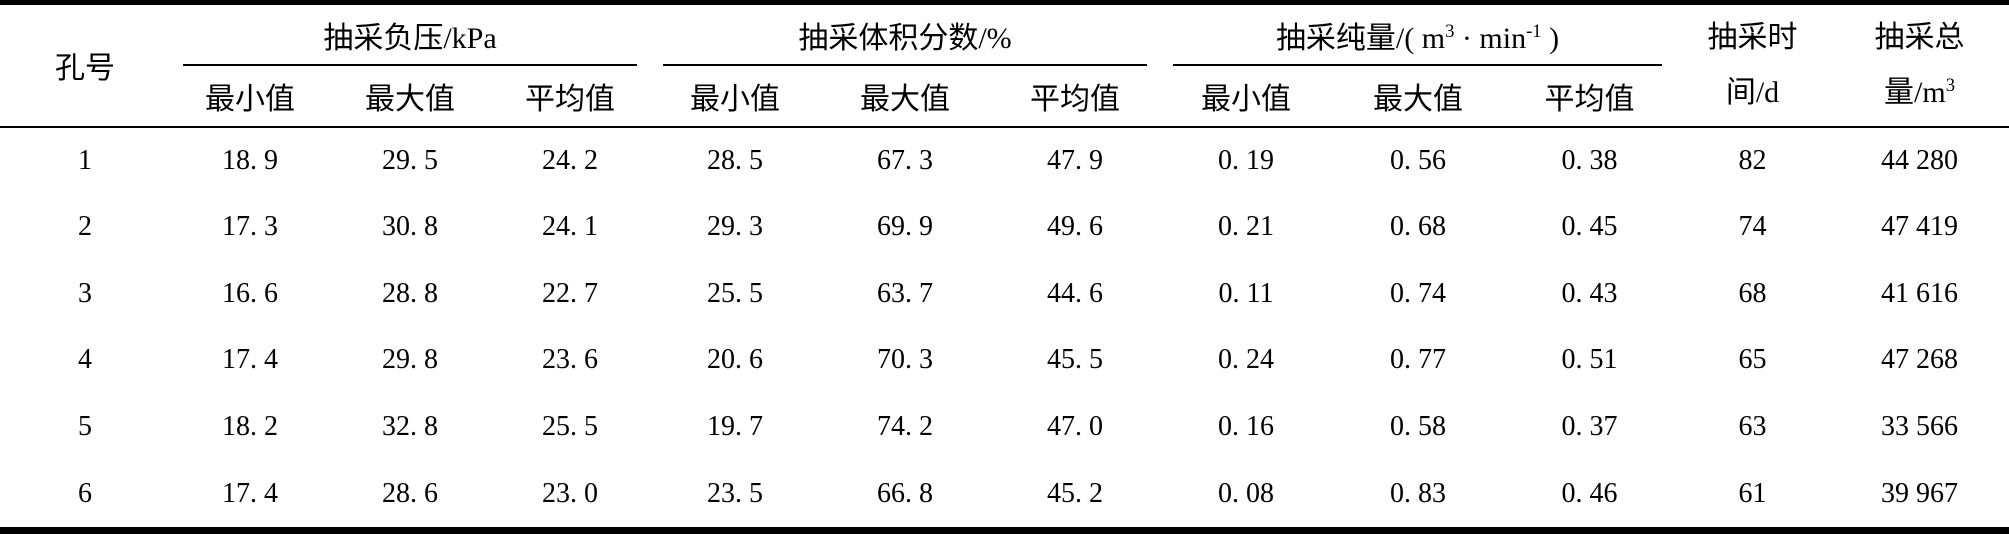 Image resolution: width=2009 pixels, height=534 pixels. I want to click on value-cell: 47. 0, so click(1075, 427).